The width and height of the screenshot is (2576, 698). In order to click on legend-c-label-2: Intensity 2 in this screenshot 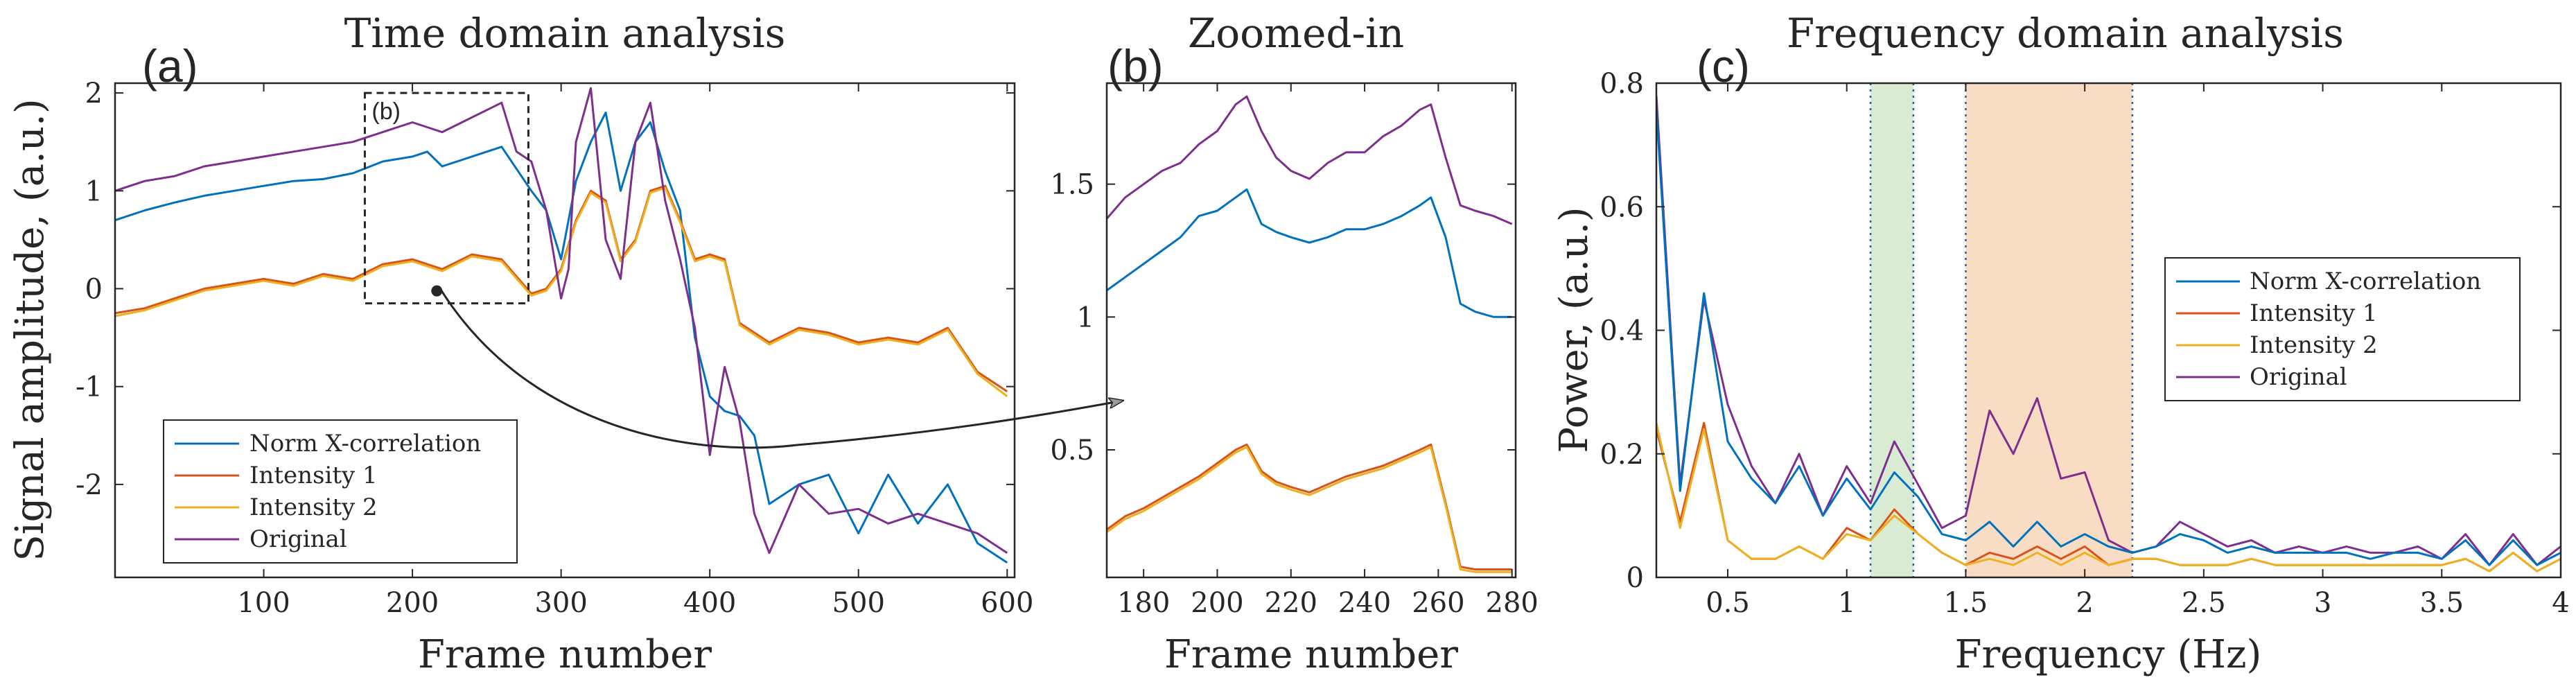, I will do `click(2314, 345)`.